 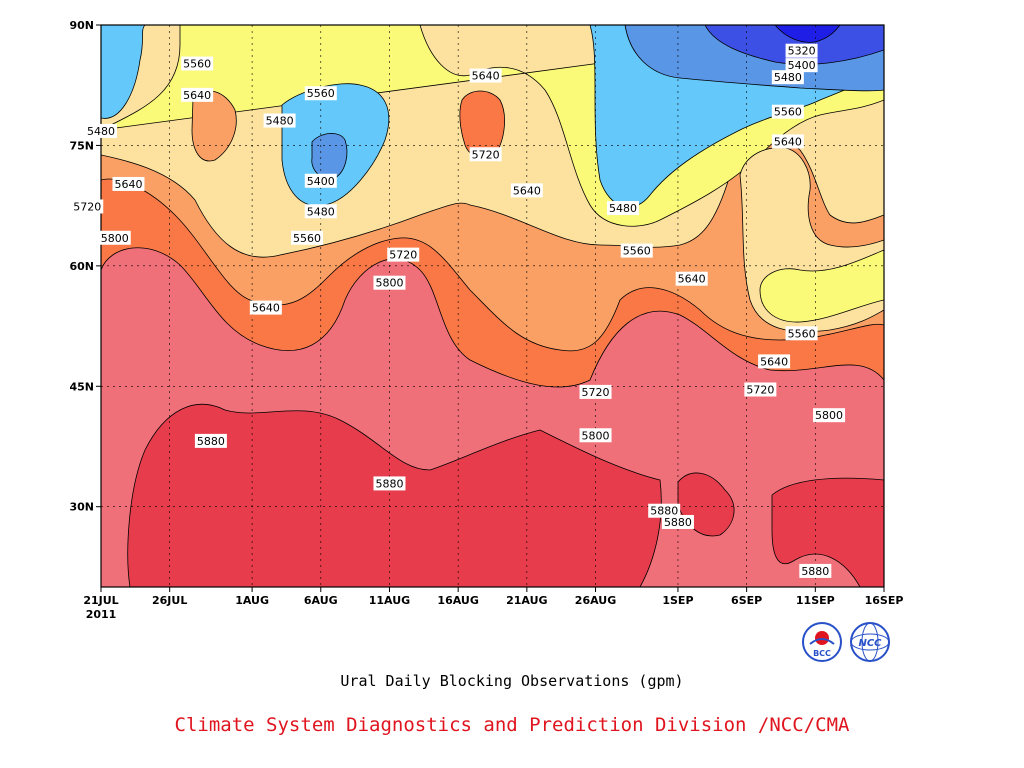 What do you see at coordinates (822, 653) in the screenshot?
I see `bcc-logo-text: BCC` at bounding box center [822, 653].